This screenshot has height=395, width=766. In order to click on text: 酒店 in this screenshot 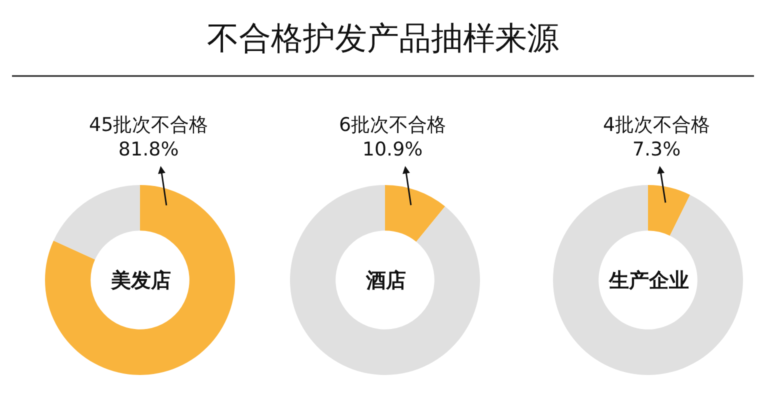, I will do `click(385, 280)`.